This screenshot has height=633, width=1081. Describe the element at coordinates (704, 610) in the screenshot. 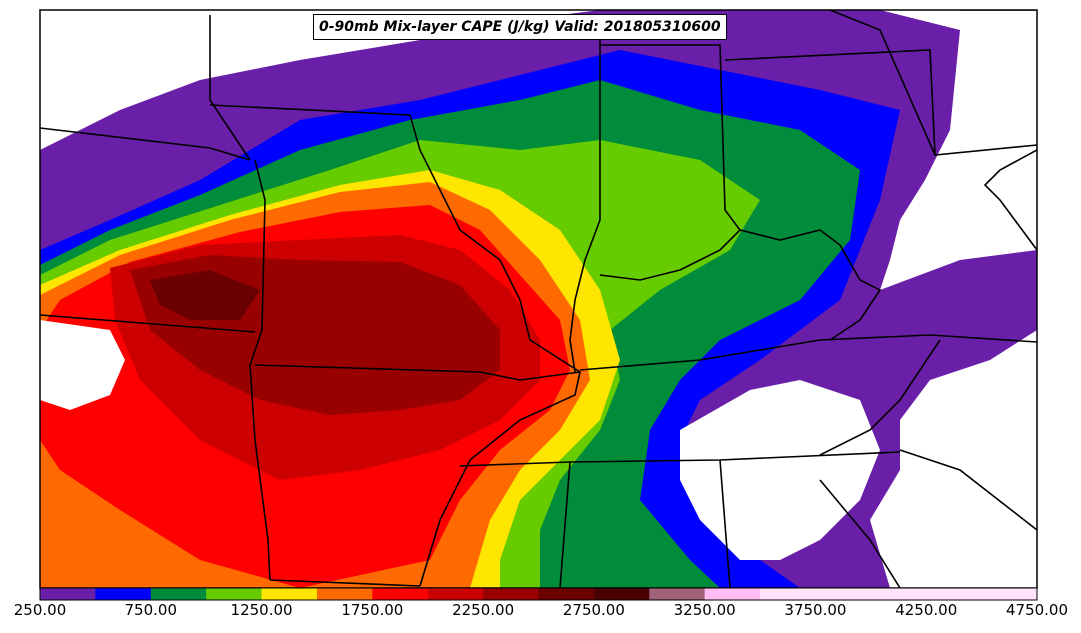

I see `colorbar-tick-label: 3250.00` at that location.